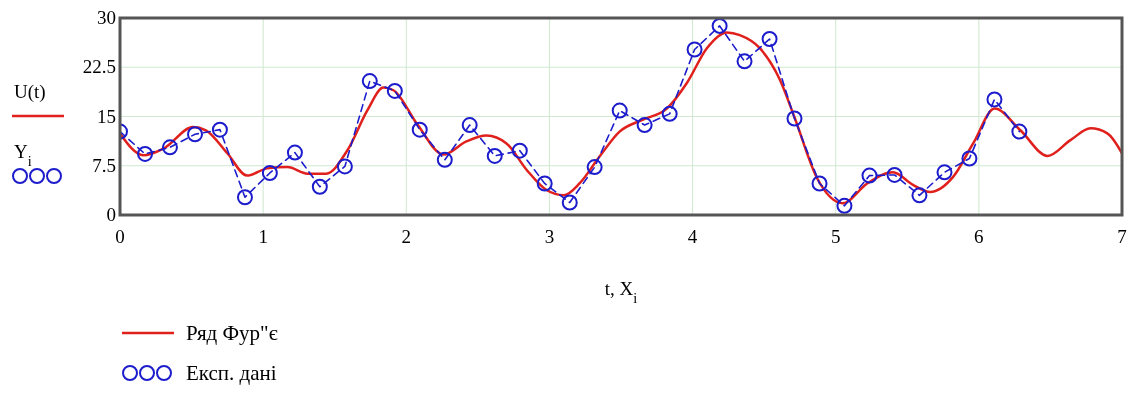  Describe the element at coordinates (231, 373) in the screenshot. I see `legend-label: Експ. дані` at that location.